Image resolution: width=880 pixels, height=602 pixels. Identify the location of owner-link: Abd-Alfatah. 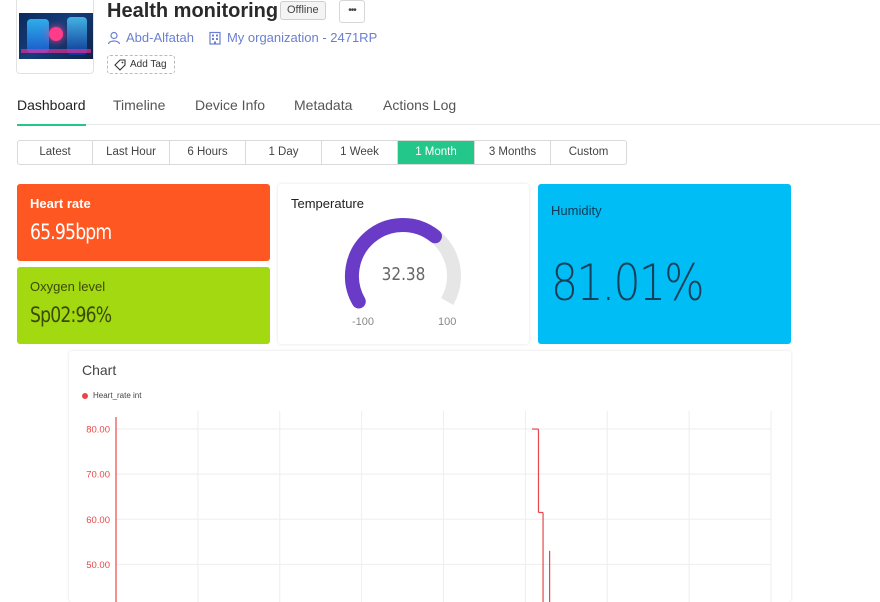
(160, 37).